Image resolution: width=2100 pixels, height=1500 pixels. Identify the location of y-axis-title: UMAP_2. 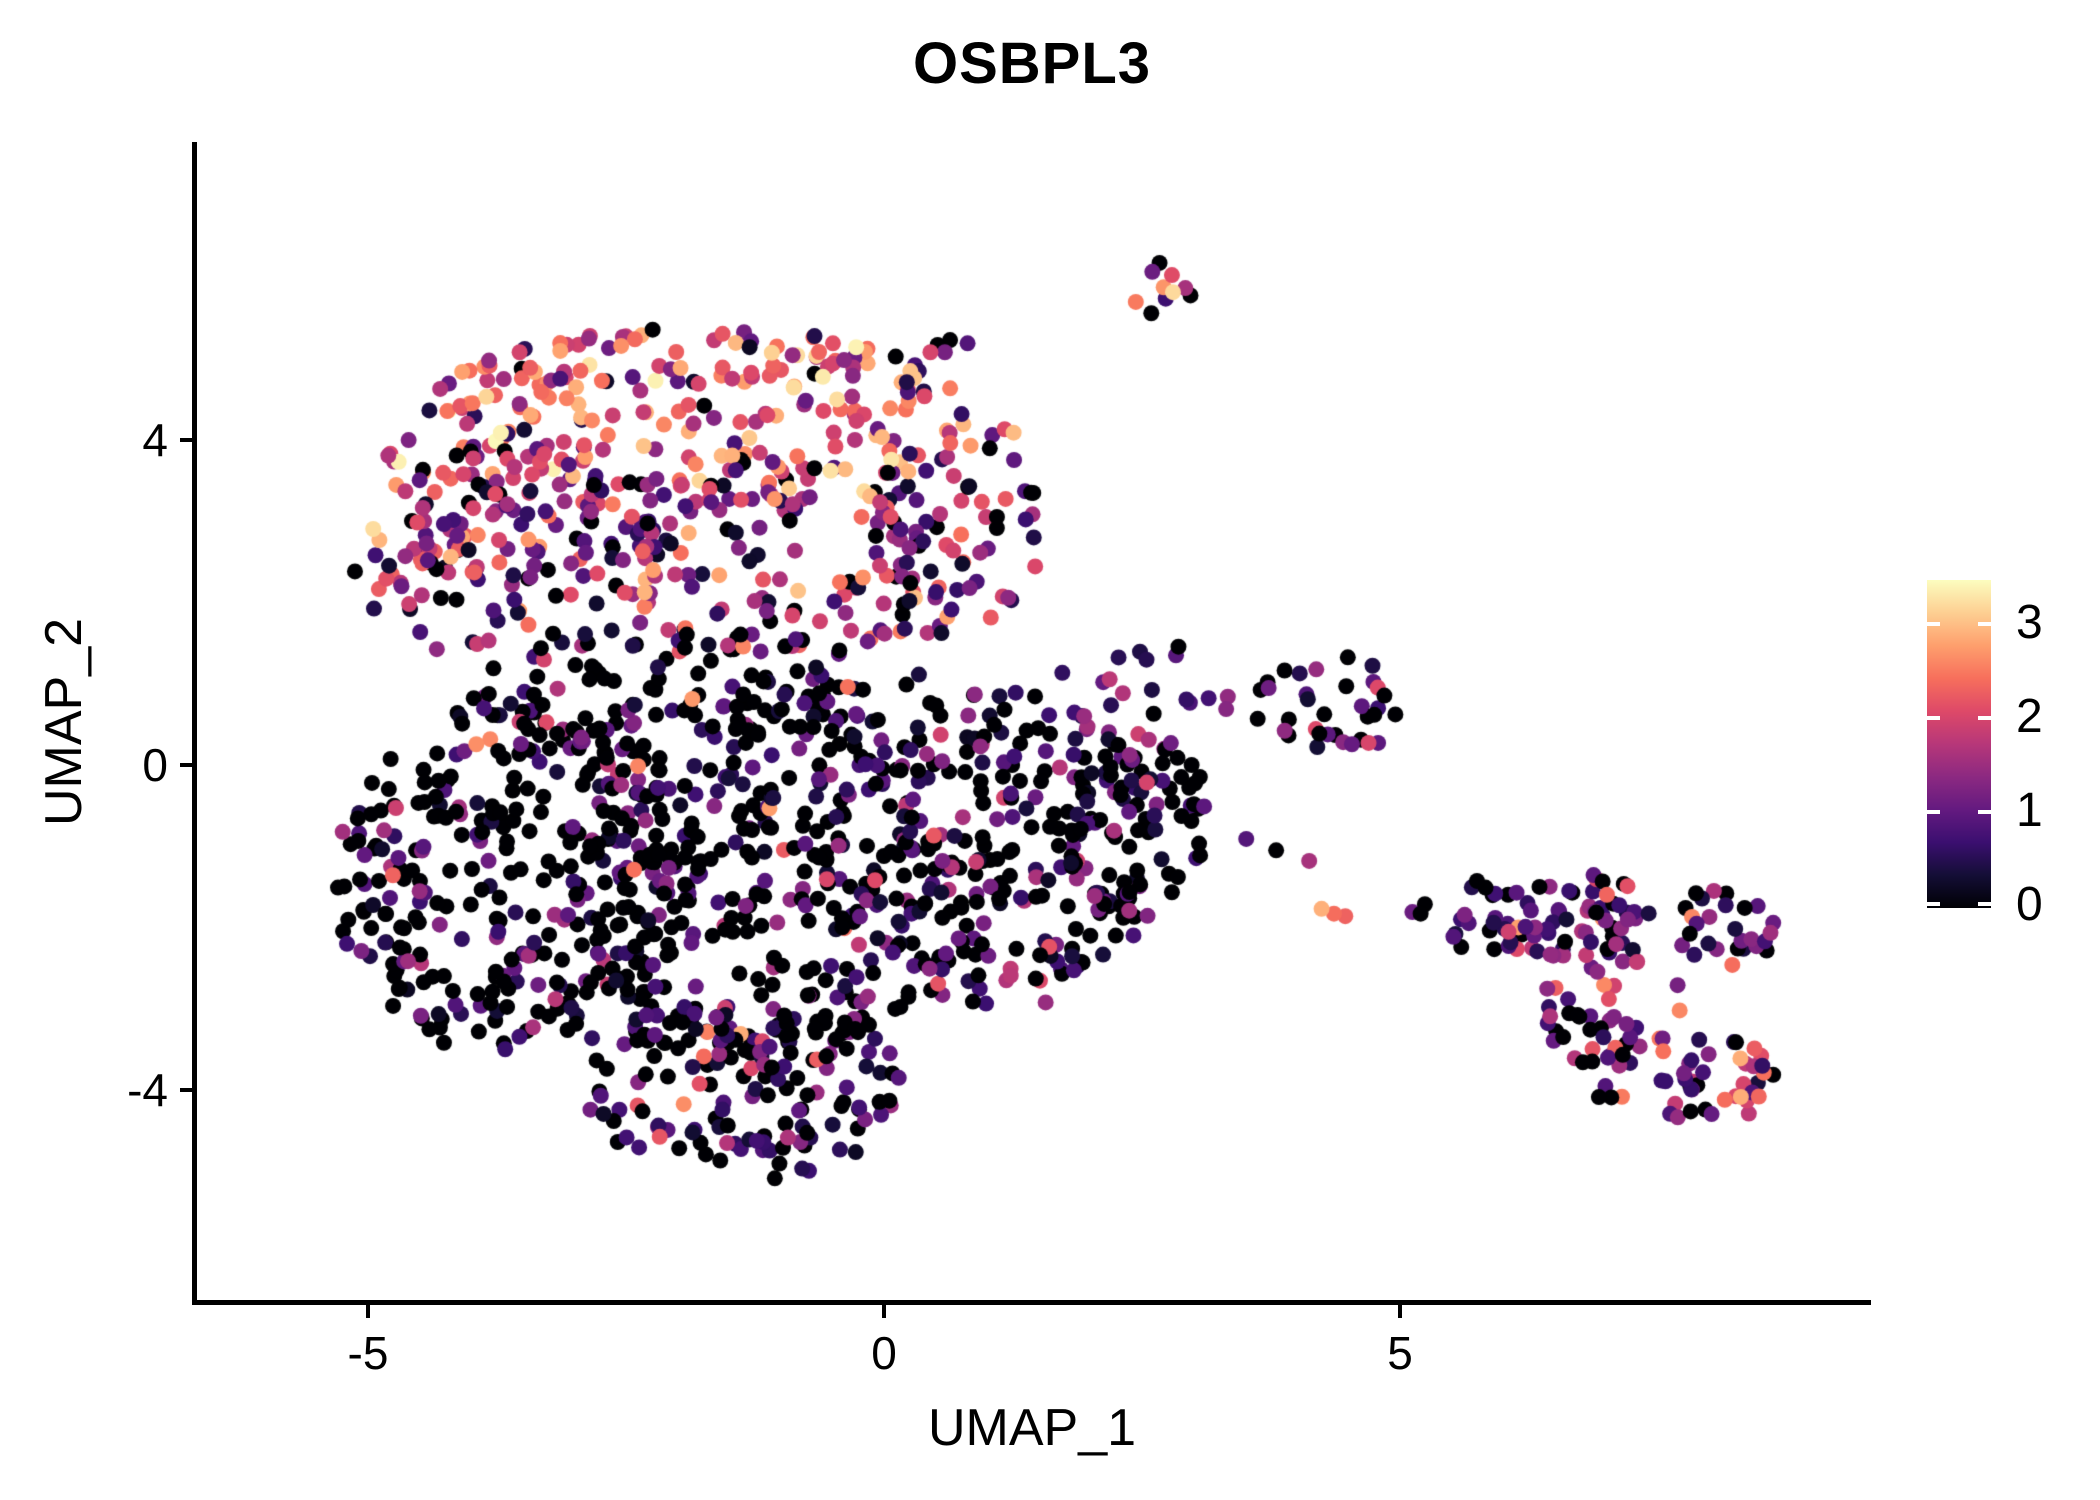
(64, 722).